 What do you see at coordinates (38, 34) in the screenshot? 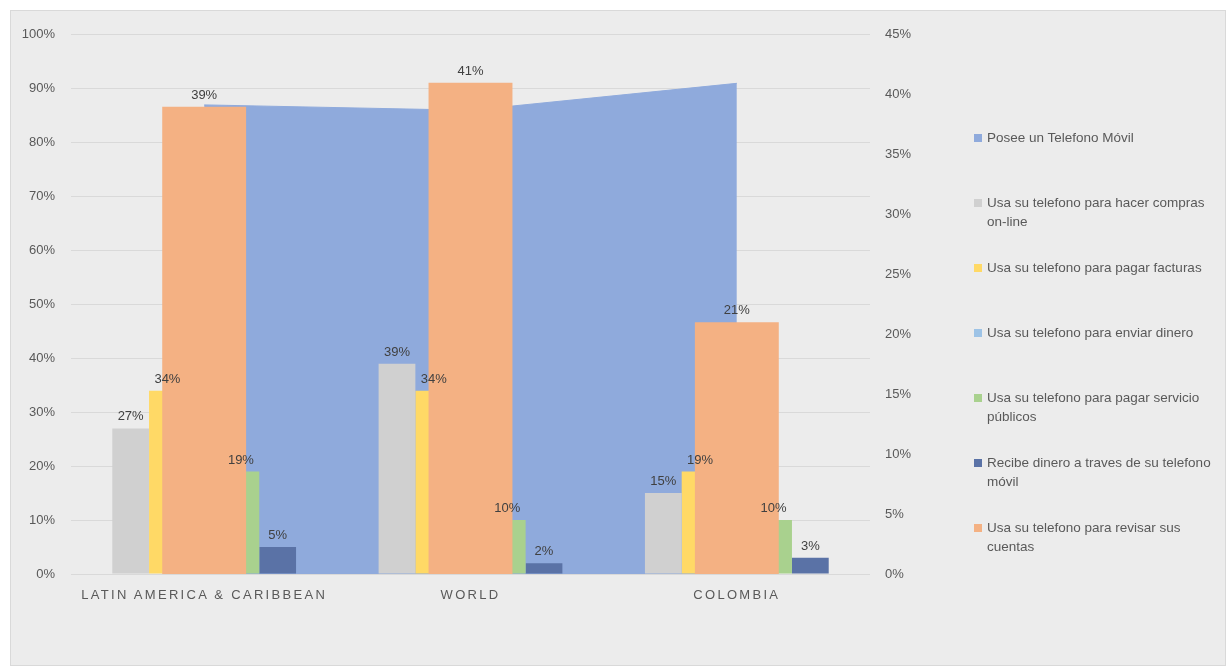
I see `y-tick-label: 100%` at bounding box center [38, 34].